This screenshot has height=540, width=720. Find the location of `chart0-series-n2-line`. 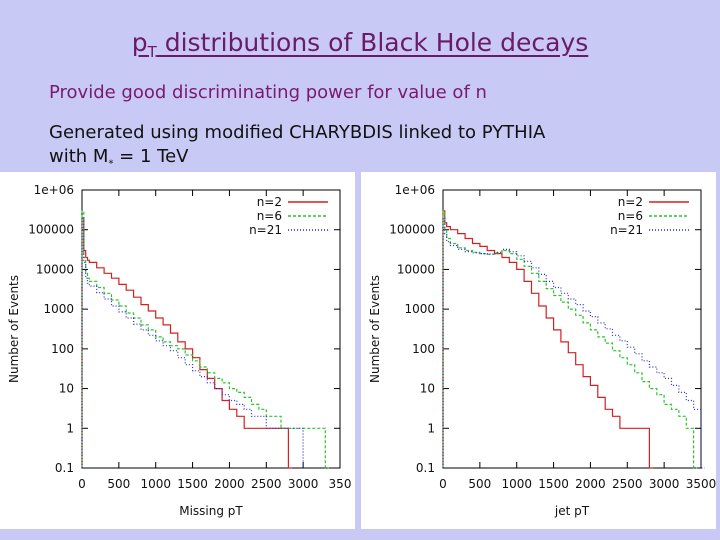

chart0-series-n2-line is located at coordinates (187, 343).